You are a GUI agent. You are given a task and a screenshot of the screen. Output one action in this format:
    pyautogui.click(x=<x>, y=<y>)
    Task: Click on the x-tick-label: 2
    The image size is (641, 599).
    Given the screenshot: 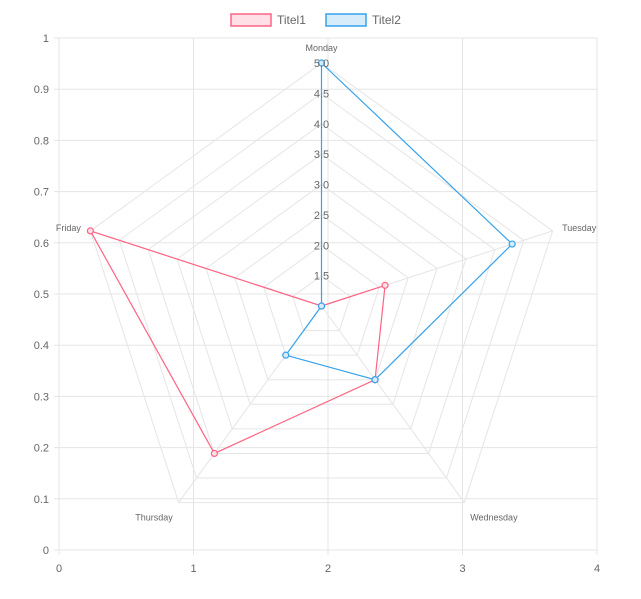 What is the action you would take?
    pyautogui.click(x=328, y=569)
    